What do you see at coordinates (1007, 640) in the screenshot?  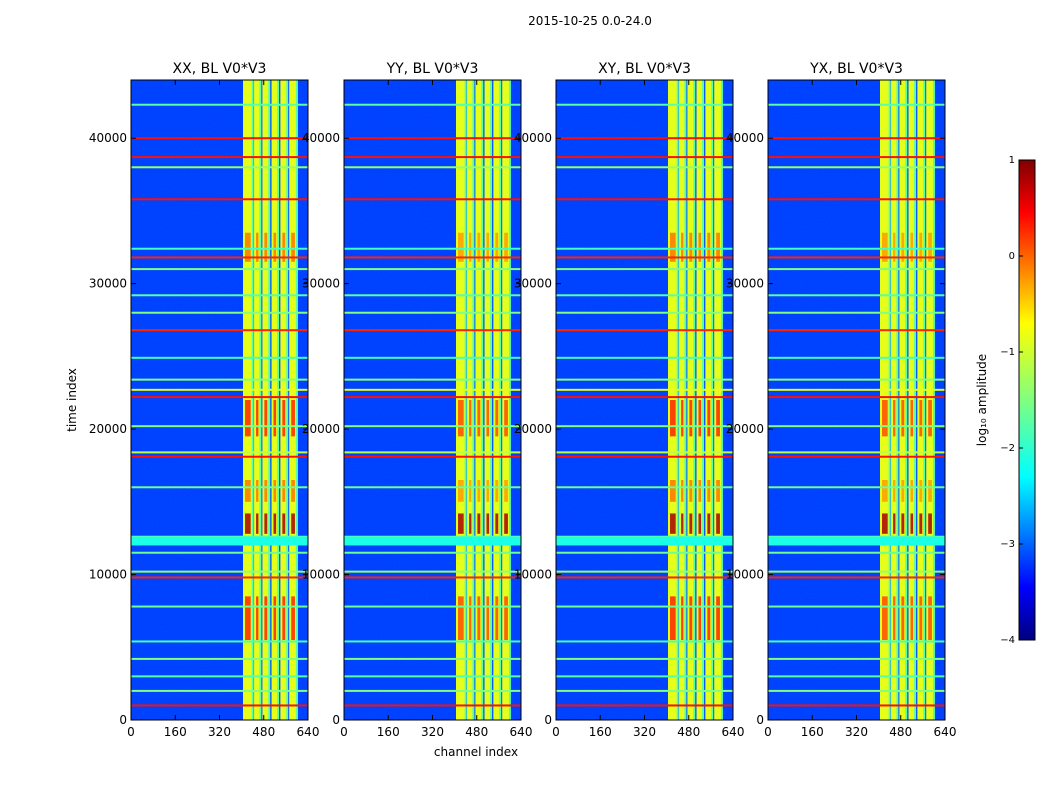 I see `colorbar-tick-label: −4` at bounding box center [1007, 640].